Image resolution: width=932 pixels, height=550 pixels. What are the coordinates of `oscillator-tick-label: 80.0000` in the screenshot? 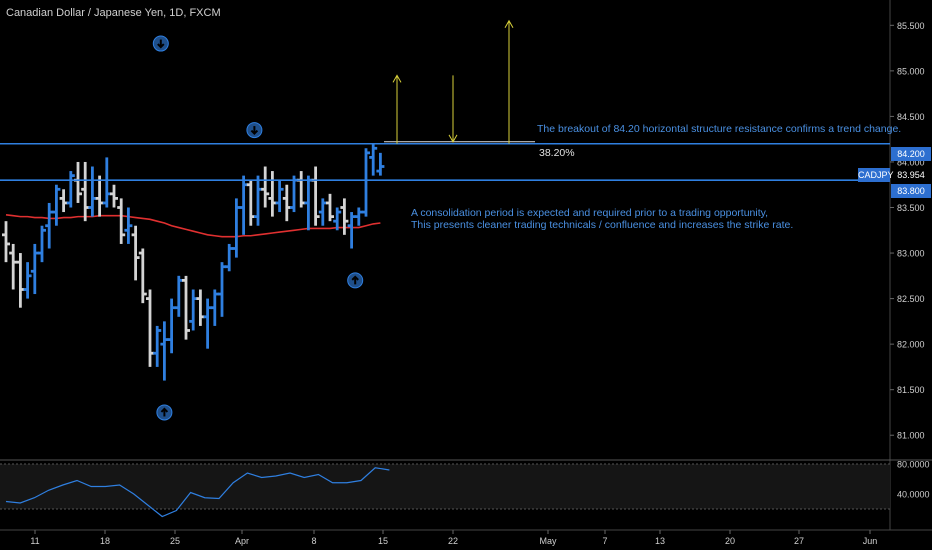 It's located at (913, 465).